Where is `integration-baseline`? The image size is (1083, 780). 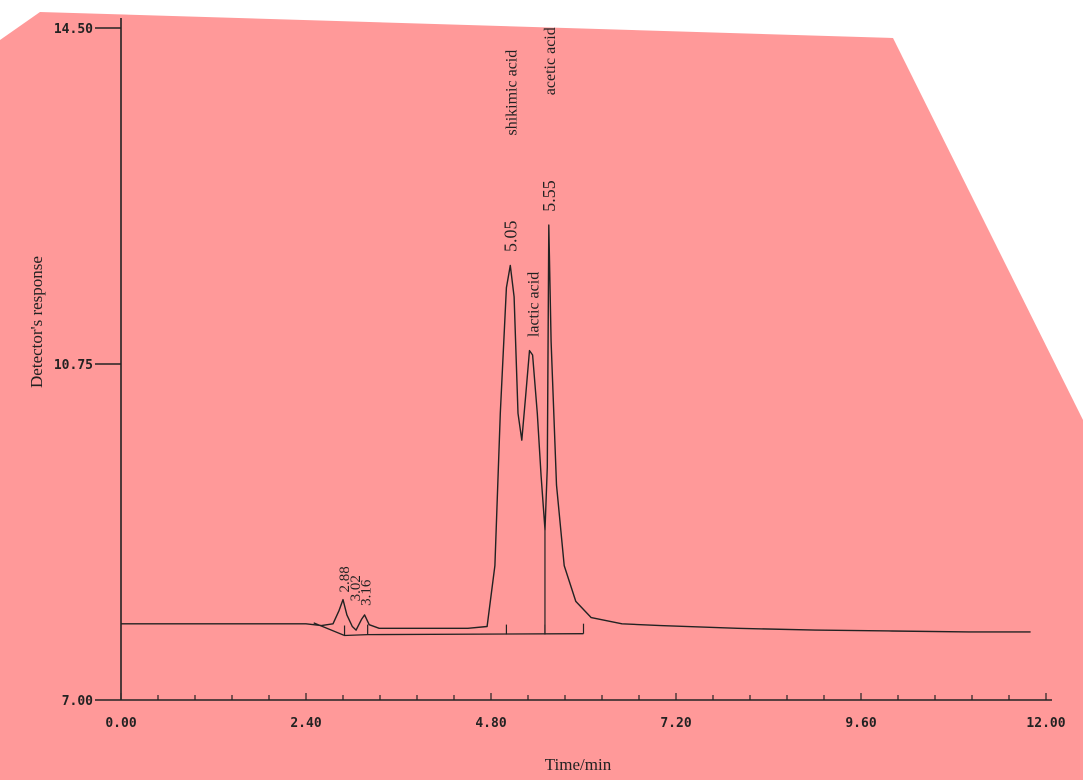 integration-baseline is located at coordinates (448, 629).